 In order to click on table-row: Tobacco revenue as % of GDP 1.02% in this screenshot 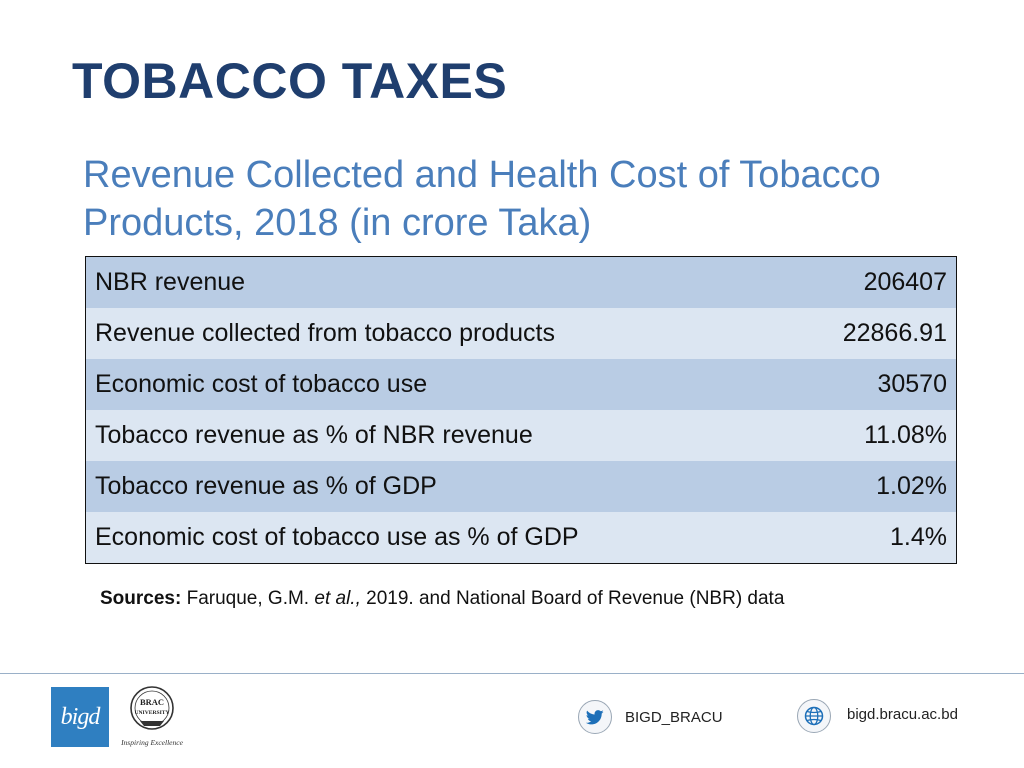, I will do `click(521, 486)`.